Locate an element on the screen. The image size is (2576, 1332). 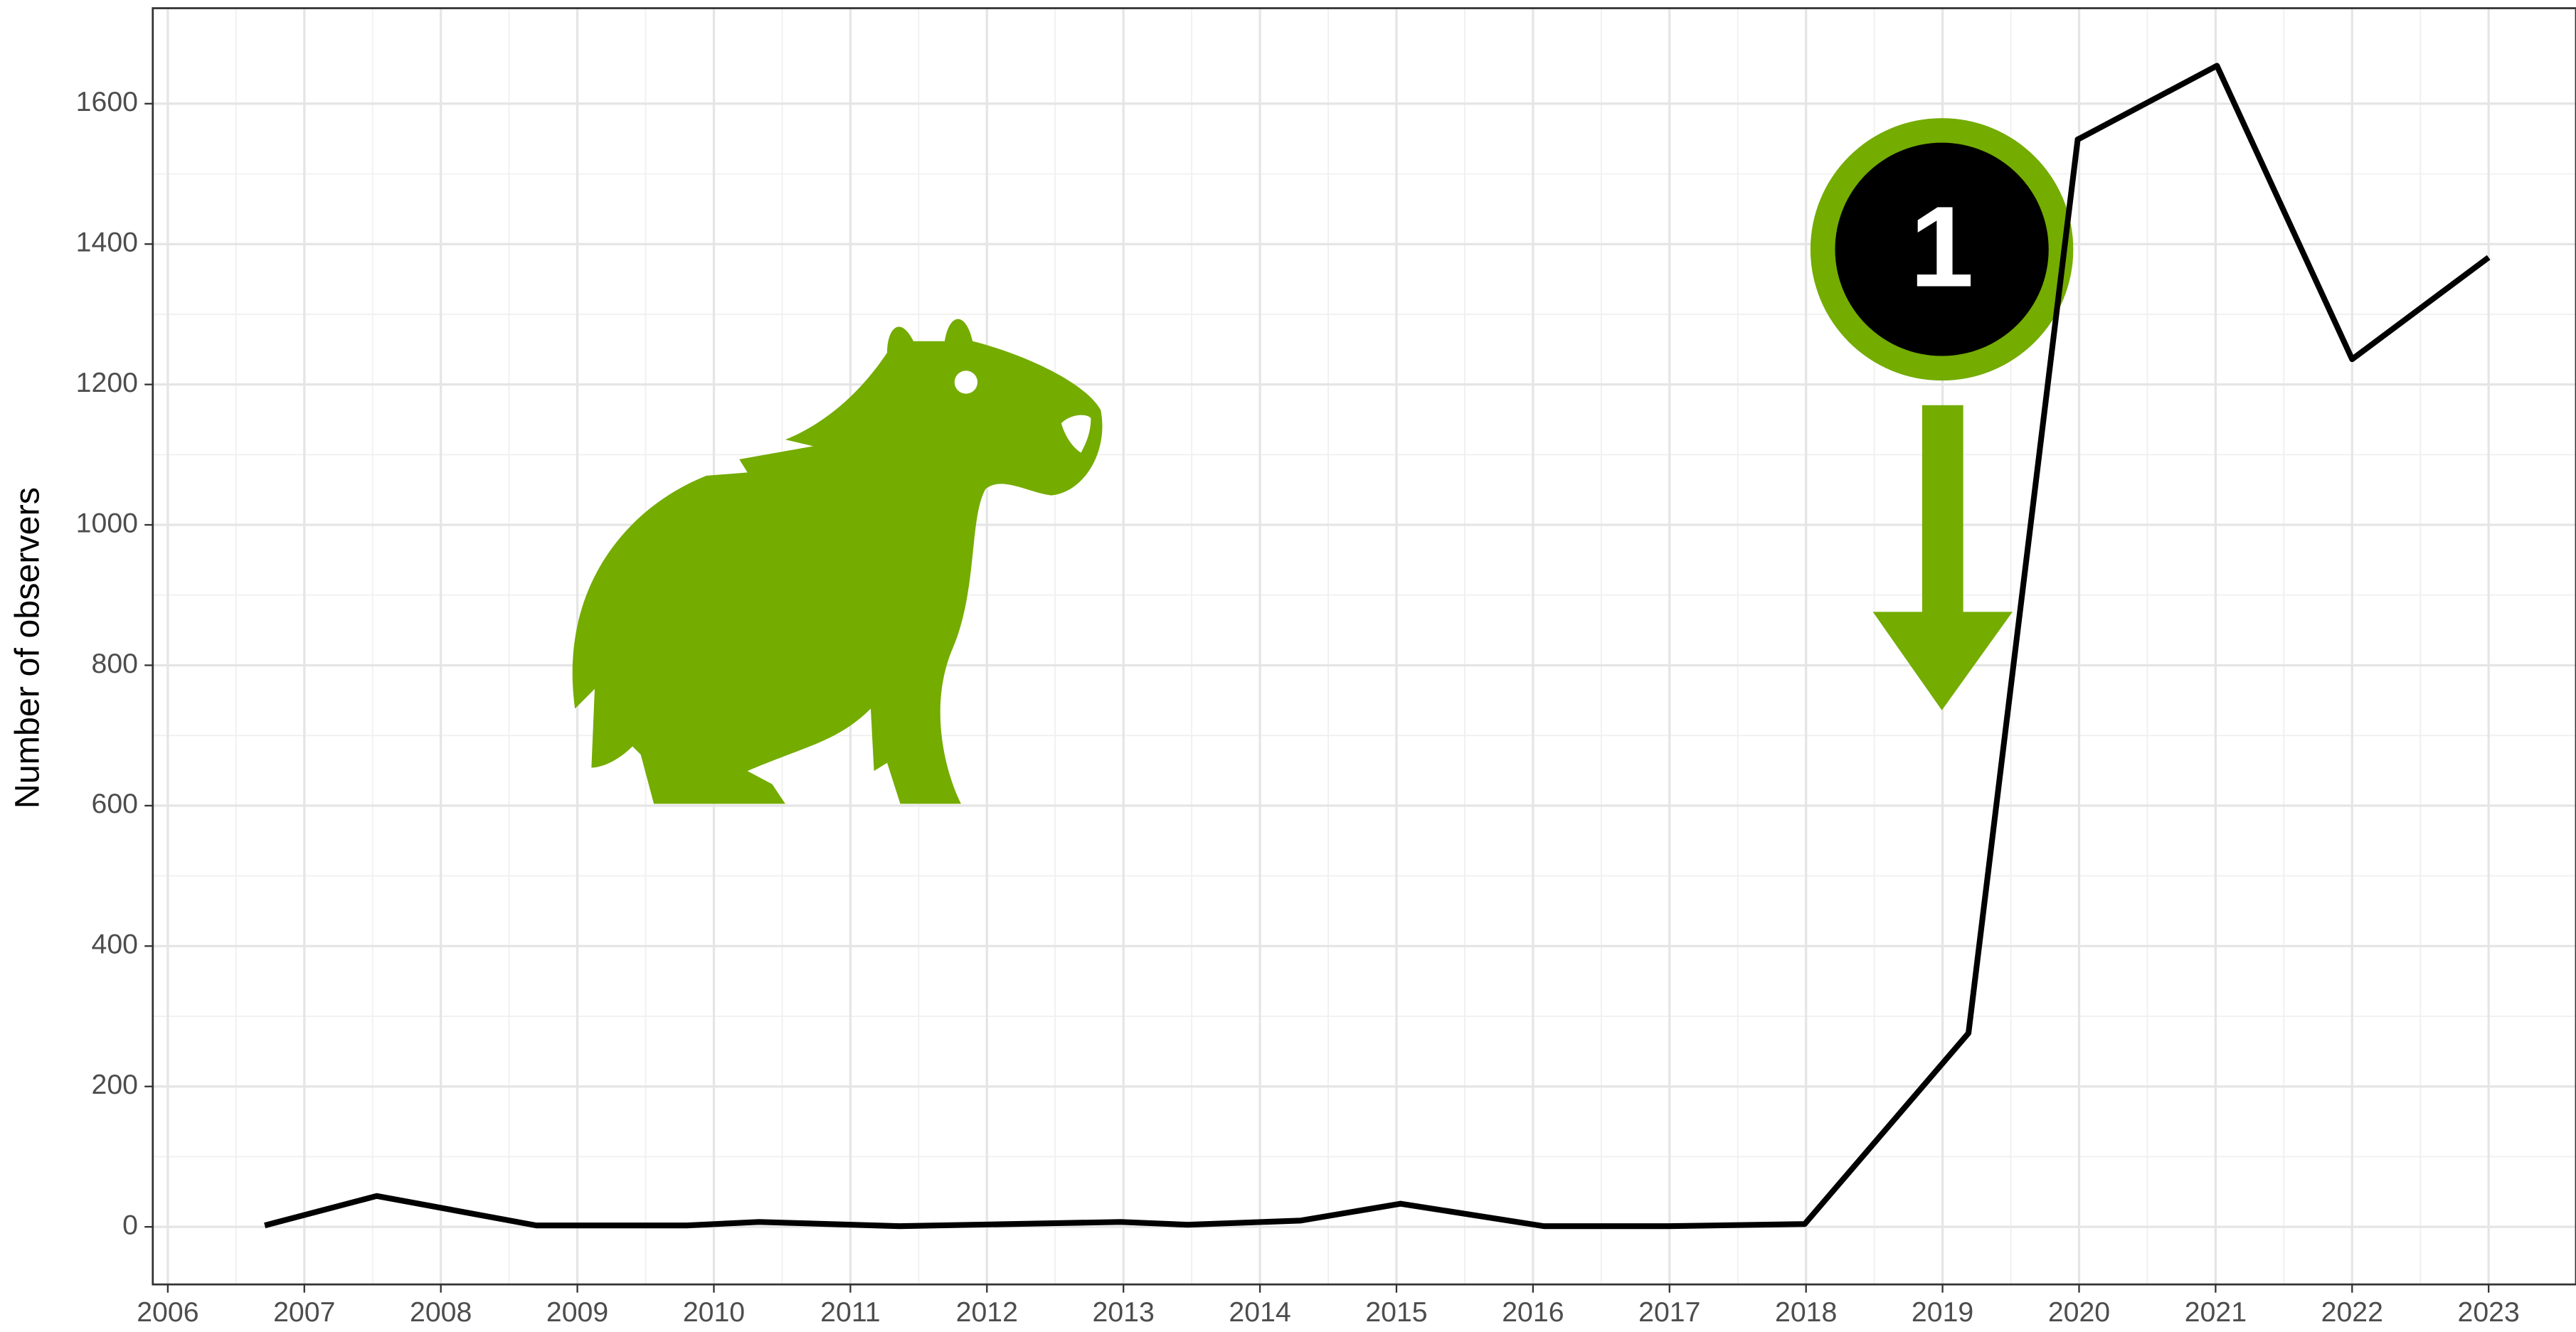
x-tick-label: 2017 is located at coordinates (1669, 1312).